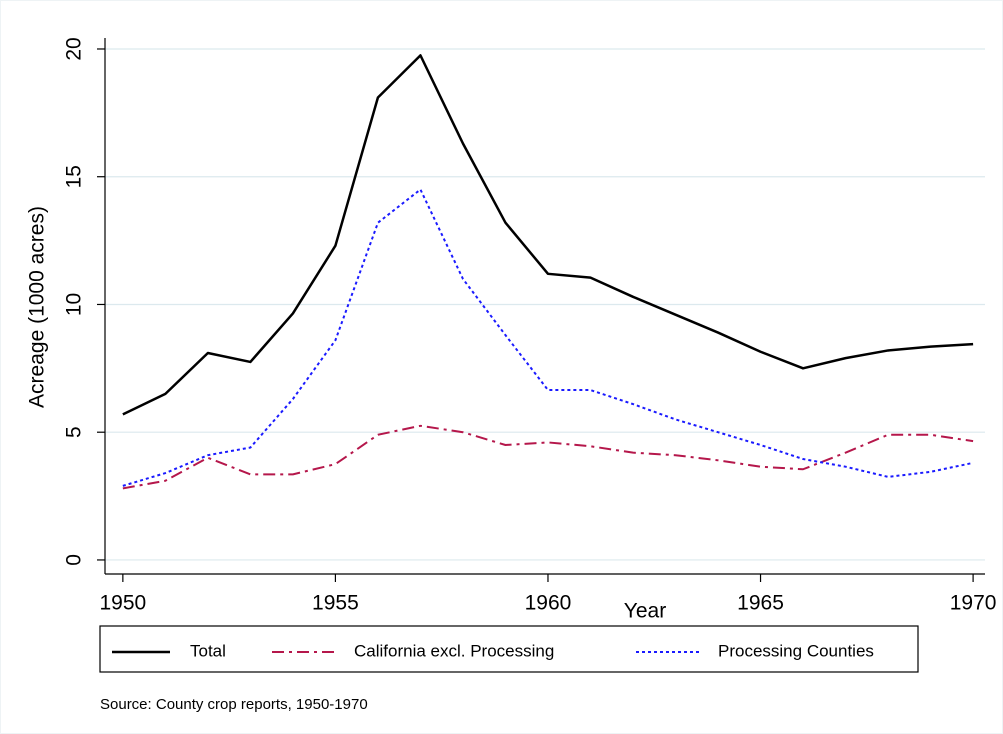  What do you see at coordinates (122, 603) in the screenshot?
I see `x-tick-label: 1950` at bounding box center [122, 603].